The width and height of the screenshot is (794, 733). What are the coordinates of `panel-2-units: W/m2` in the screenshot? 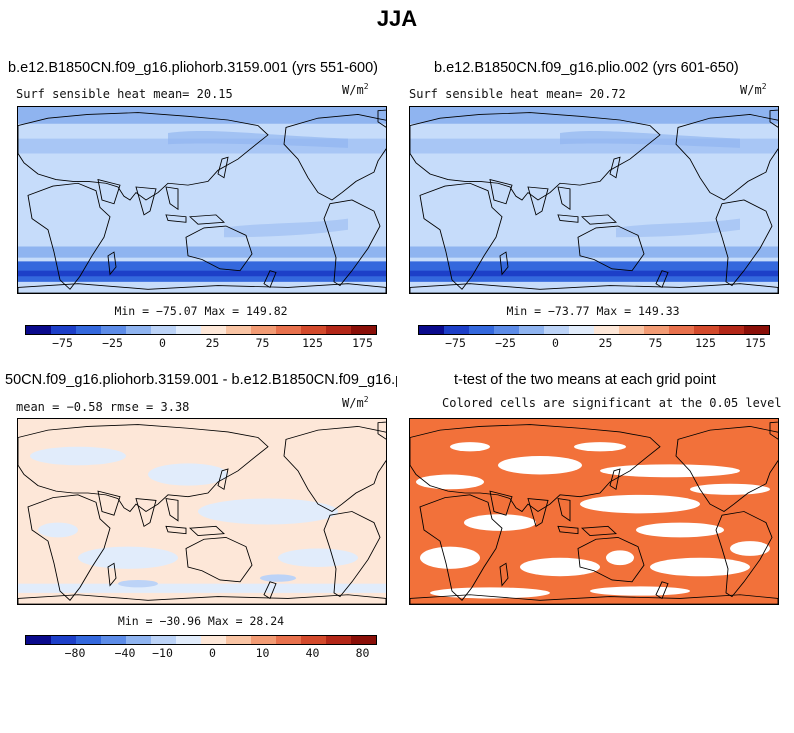 It's located at (753, 89).